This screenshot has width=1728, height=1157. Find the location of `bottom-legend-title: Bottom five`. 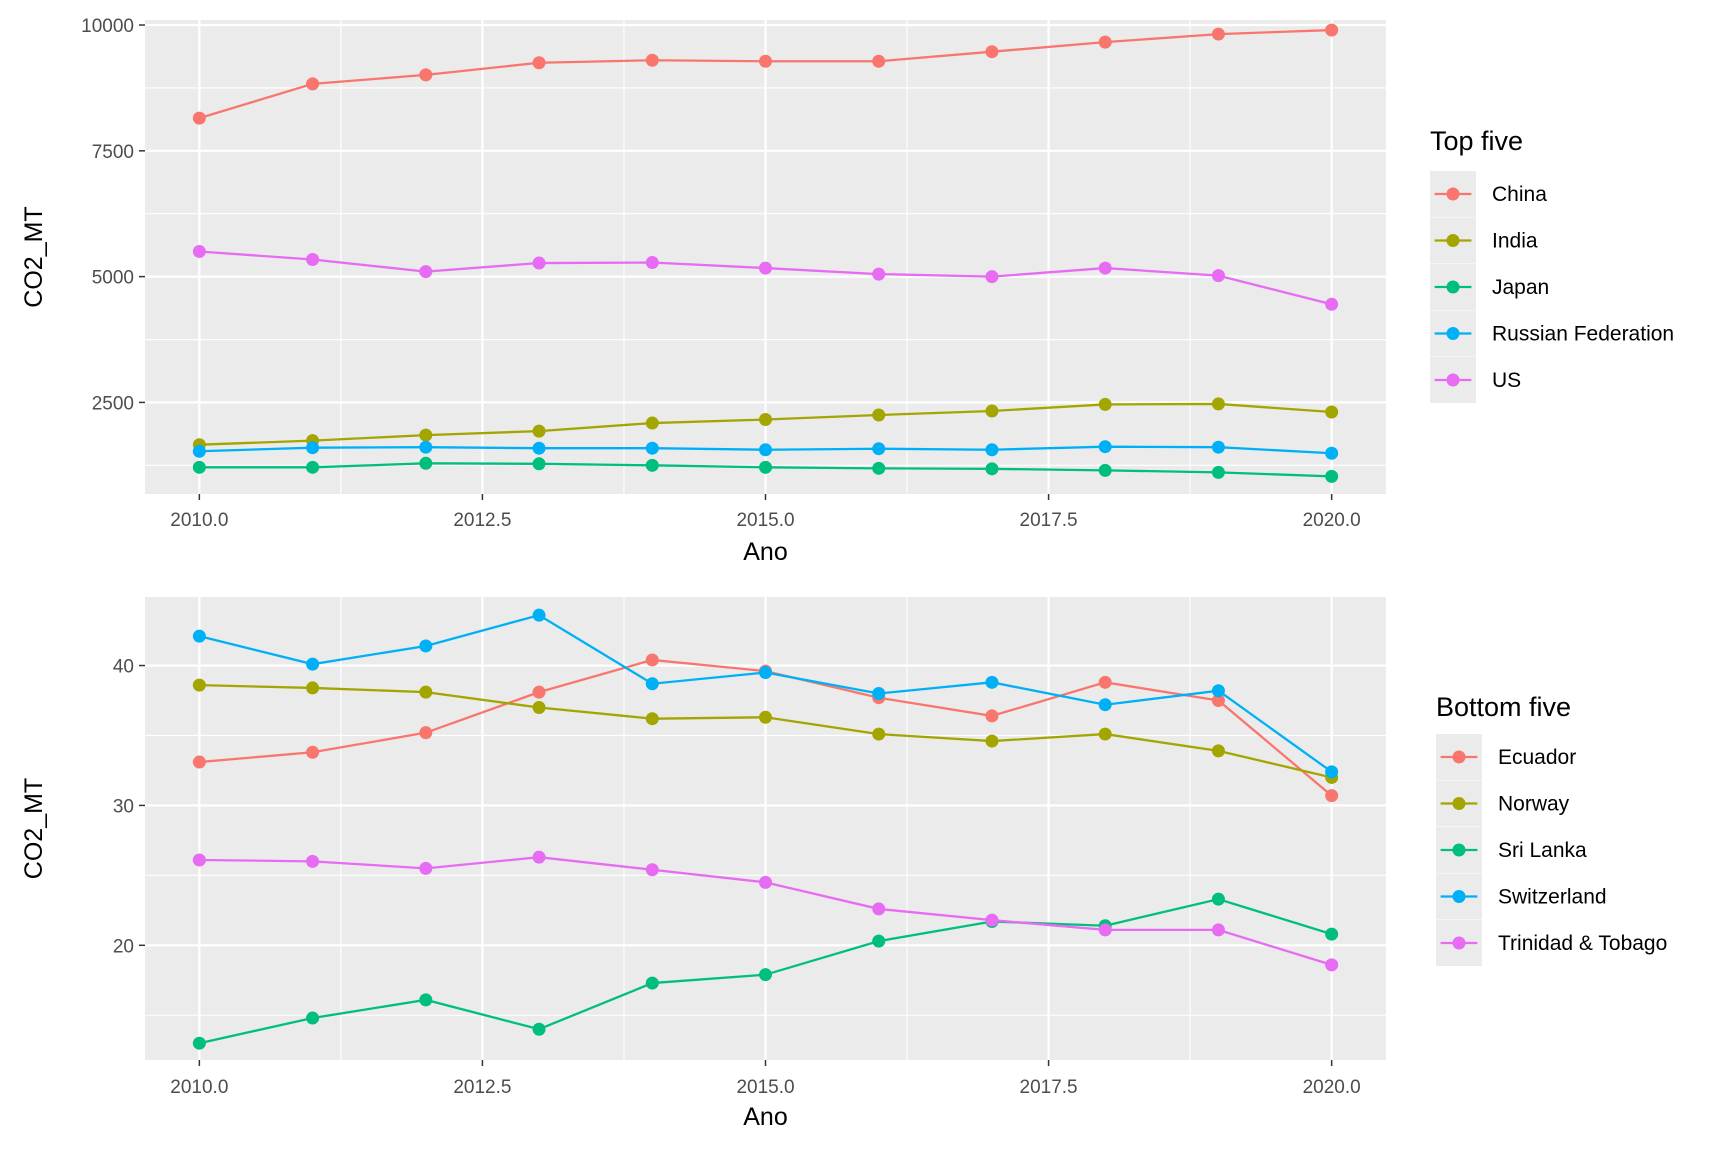

bottom-legend-title: Bottom five is located at coordinates (1503, 707).